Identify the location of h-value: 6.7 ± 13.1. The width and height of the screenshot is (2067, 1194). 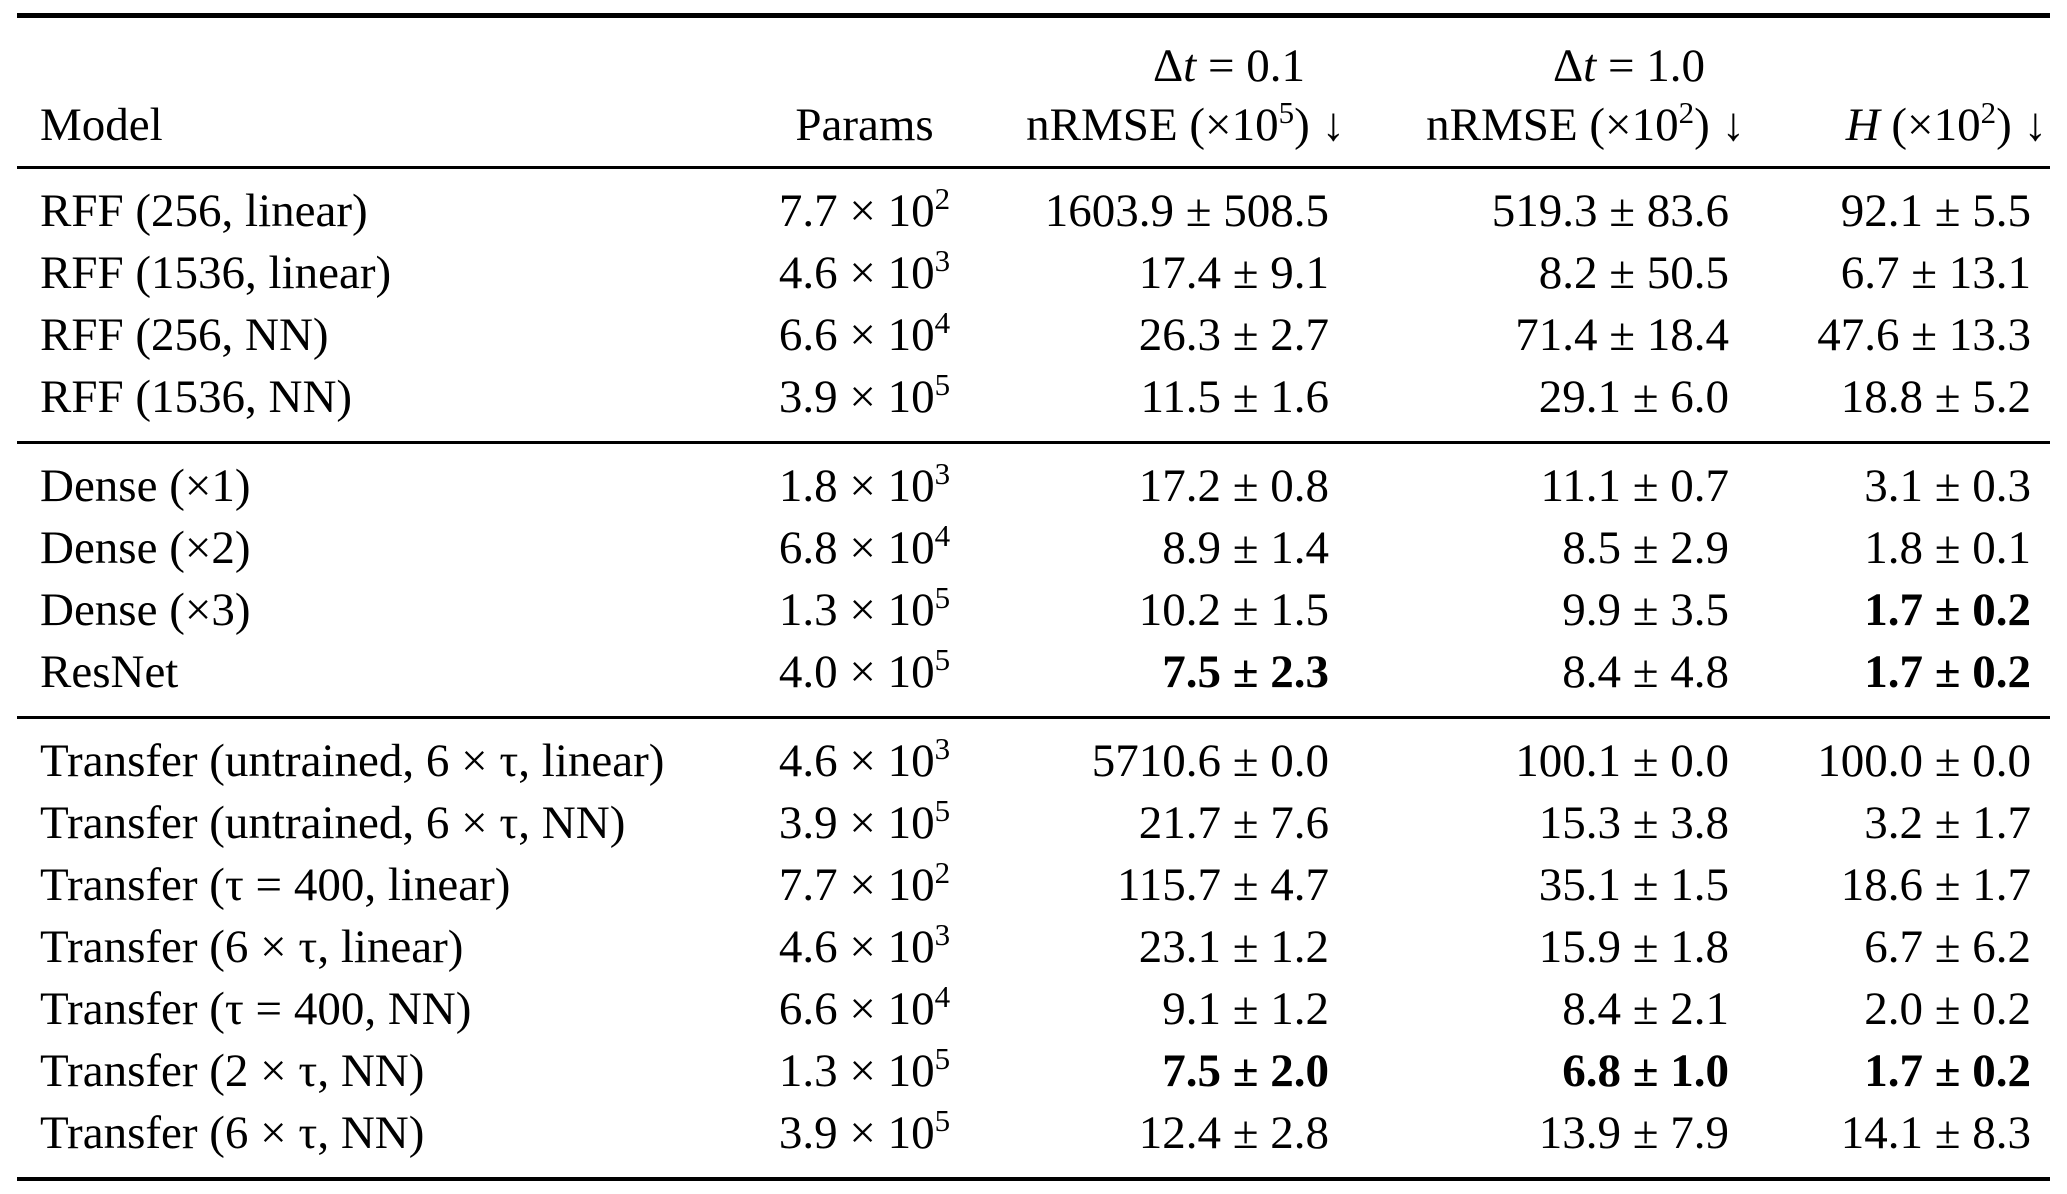
(1935, 273).